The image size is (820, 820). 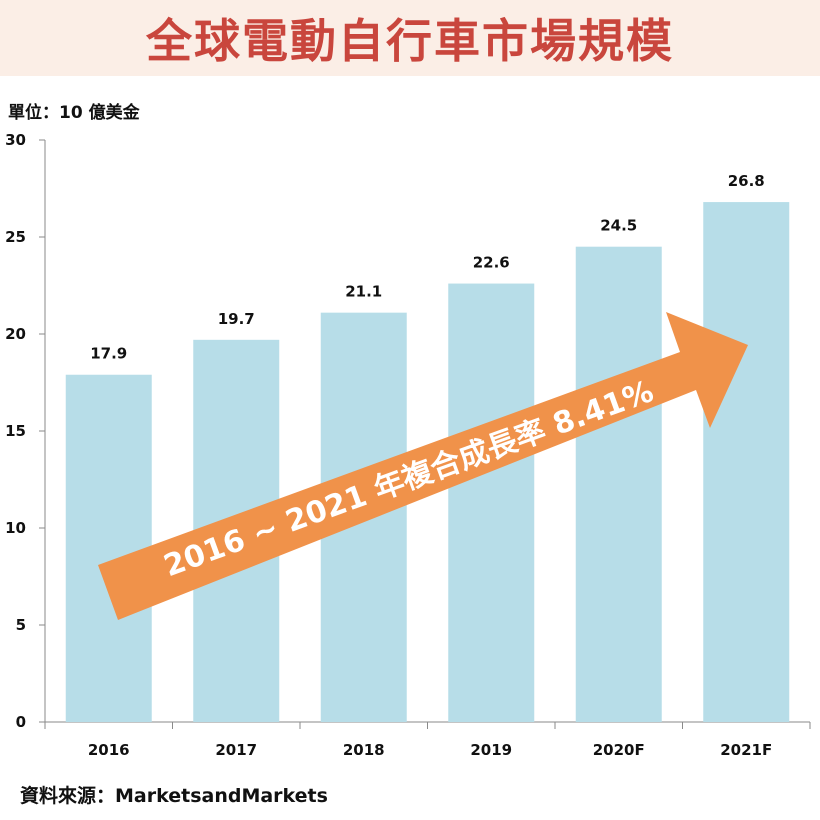 What do you see at coordinates (109, 750) in the screenshot?
I see `x-tick-label-2016: 2016` at bounding box center [109, 750].